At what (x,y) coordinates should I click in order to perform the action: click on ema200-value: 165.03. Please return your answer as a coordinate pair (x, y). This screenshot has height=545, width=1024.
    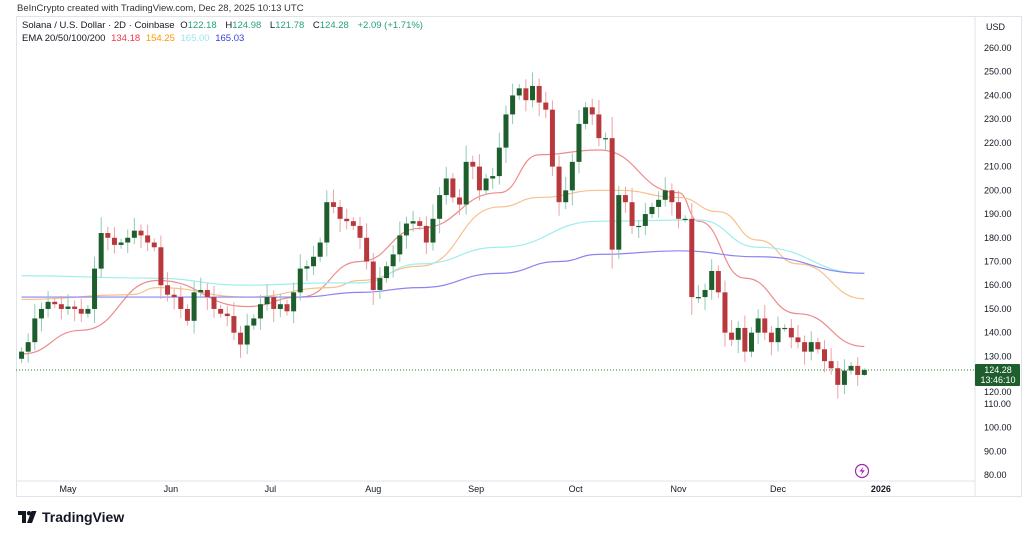
    Looking at the image, I should click on (230, 38).